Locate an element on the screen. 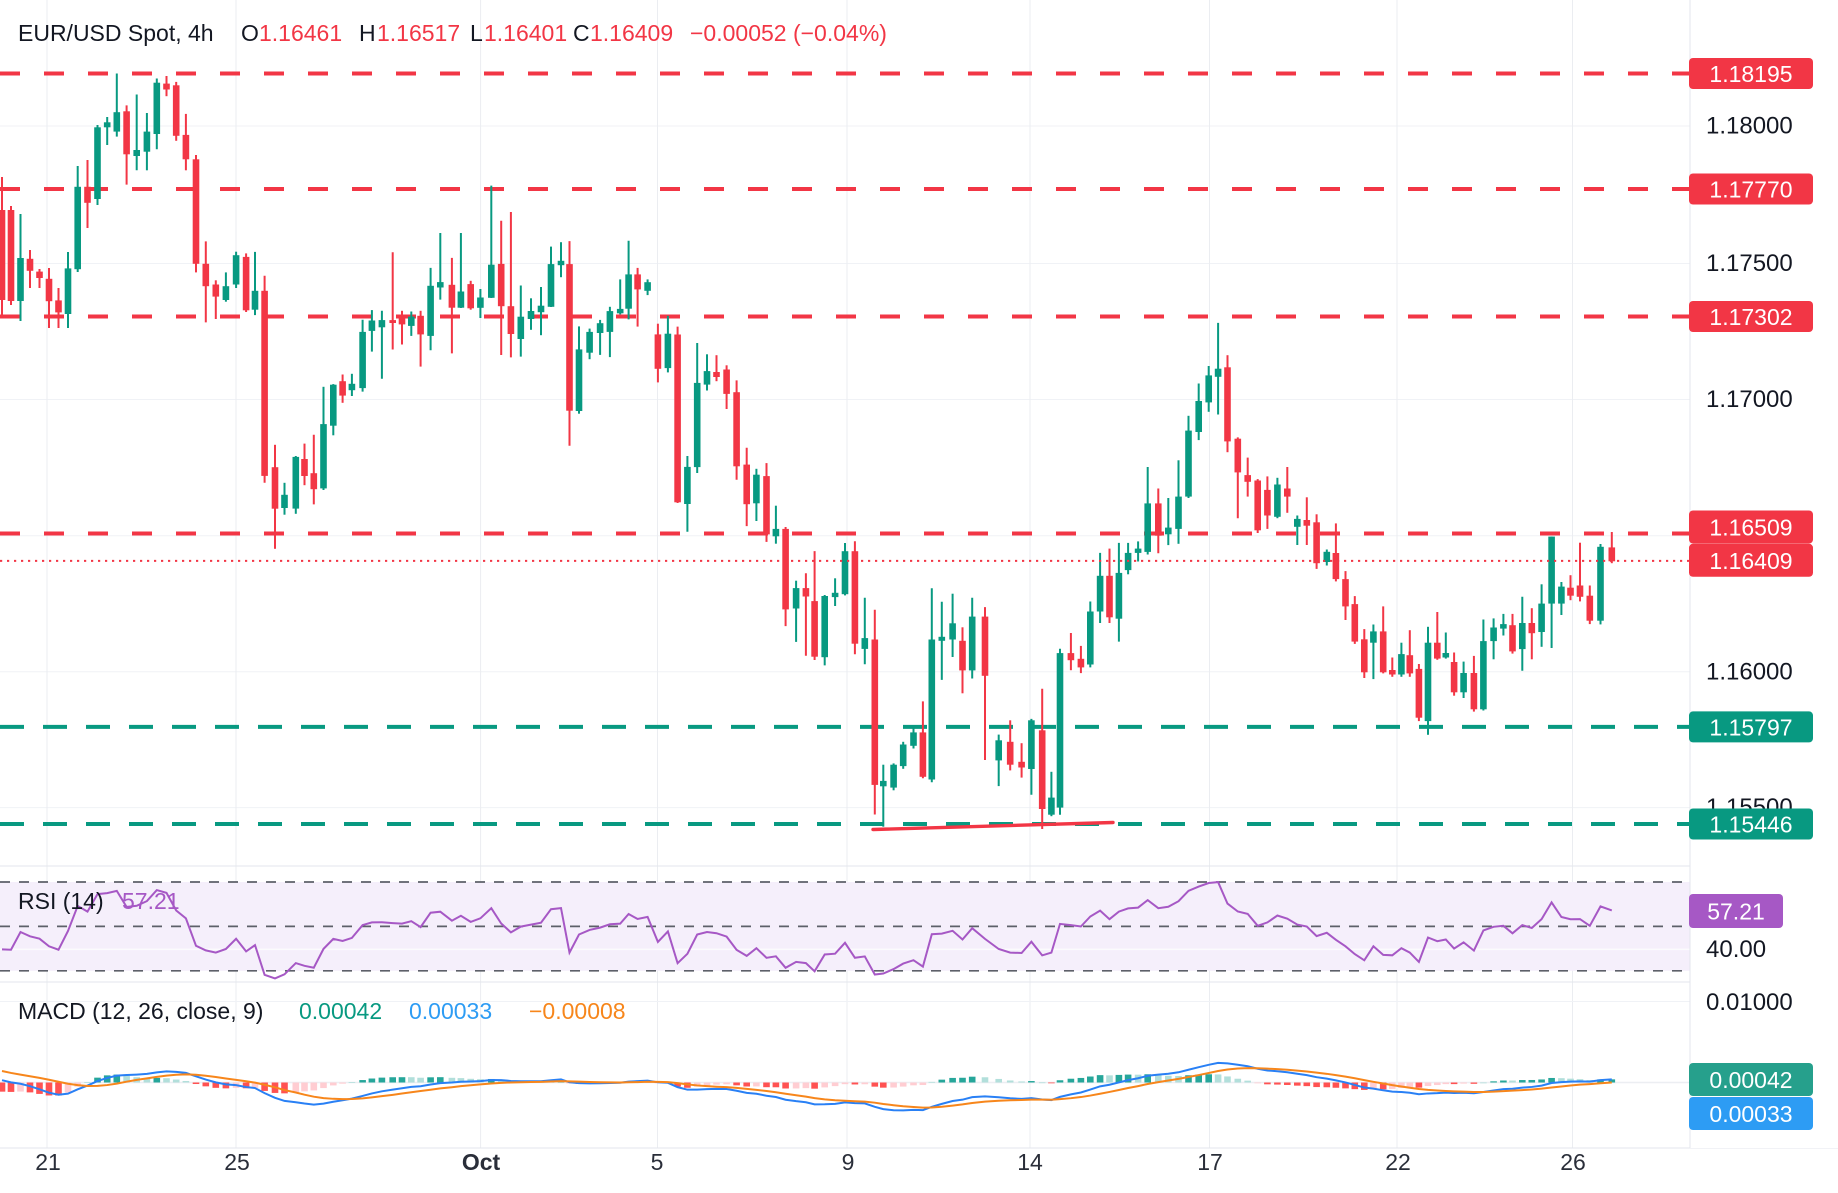 The height and width of the screenshot is (1193, 1838). svg-text: 1.17000 is located at coordinates (1749, 399).